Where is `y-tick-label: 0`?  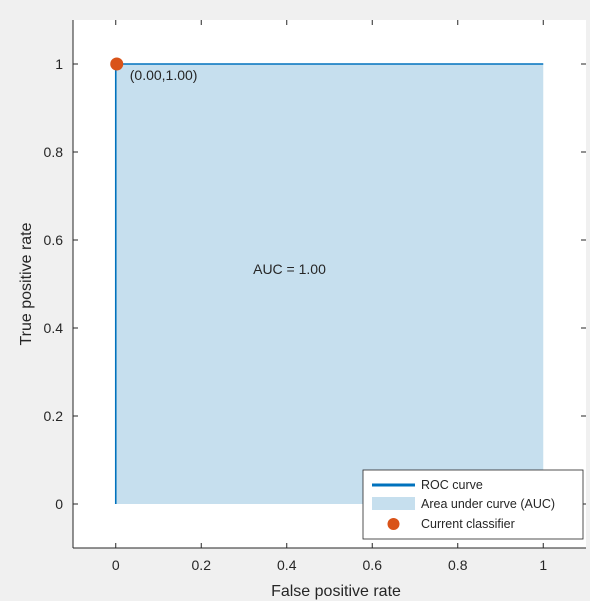 y-tick-label: 0 is located at coordinates (59, 504).